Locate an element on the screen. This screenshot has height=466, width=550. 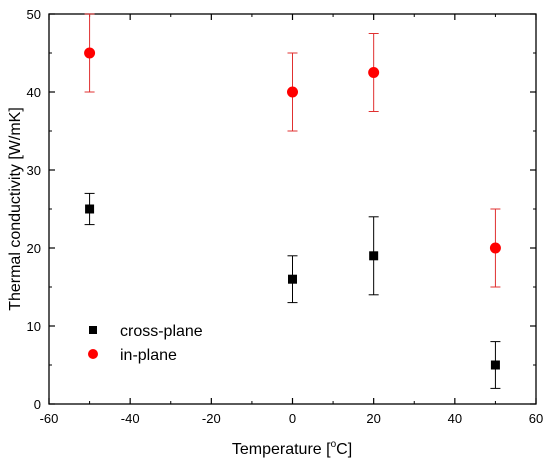
x-tick-label: 0 is located at coordinates (292, 418).